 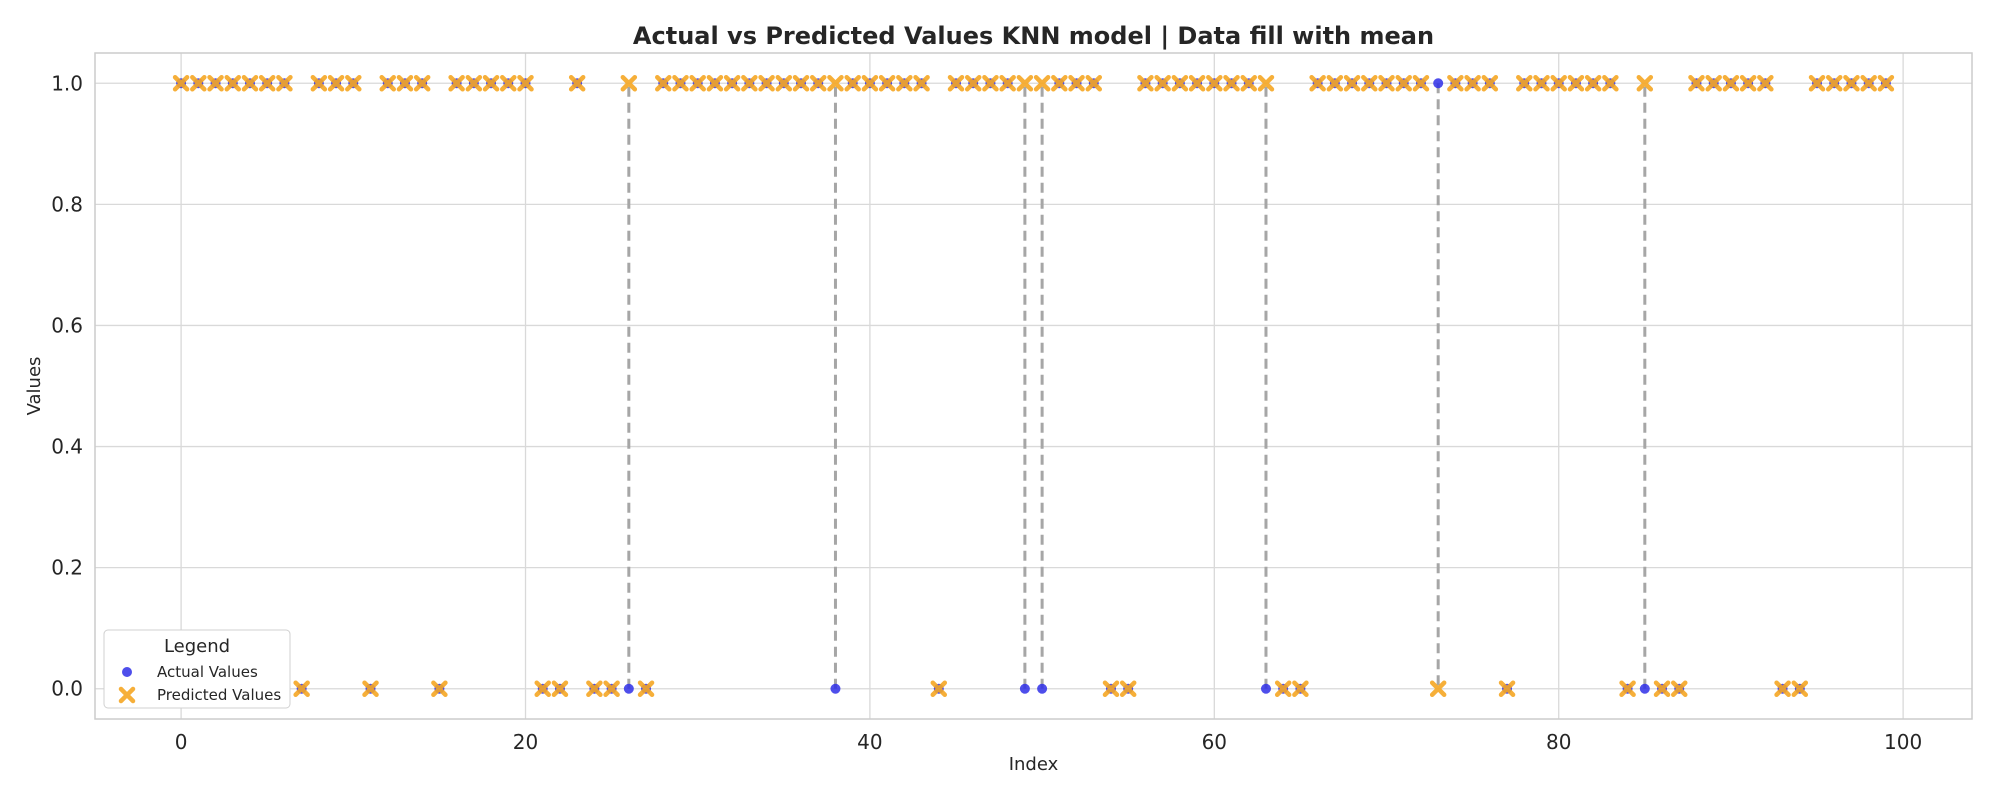 What do you see at coordinates (525, 742) in the screenshot?
I see `x-tick-label: 20` at bounding box center [525, 742].